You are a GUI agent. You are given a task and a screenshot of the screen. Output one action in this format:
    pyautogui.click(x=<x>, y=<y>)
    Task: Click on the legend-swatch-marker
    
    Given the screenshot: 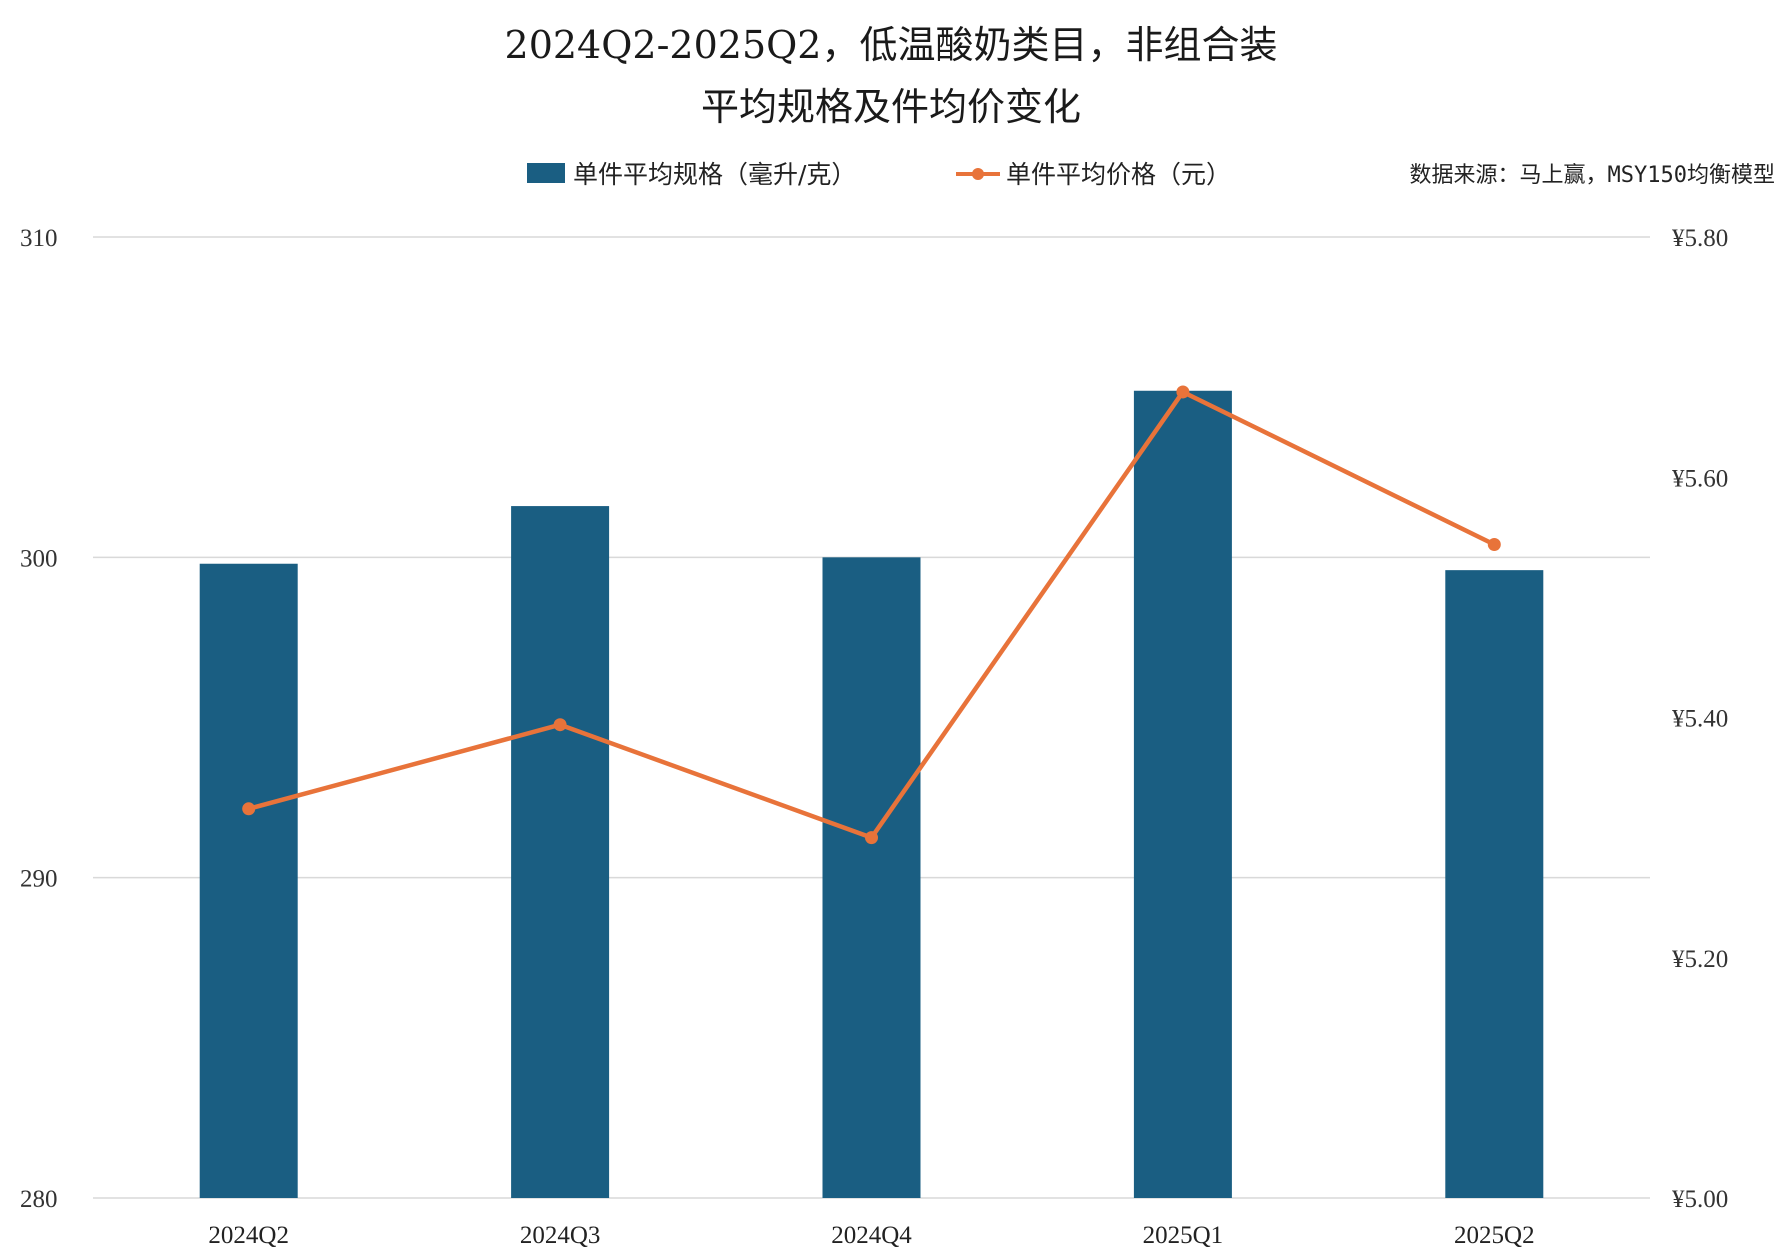 What is the action you would take?
    pyautogui.click(x=978, y=174)
    